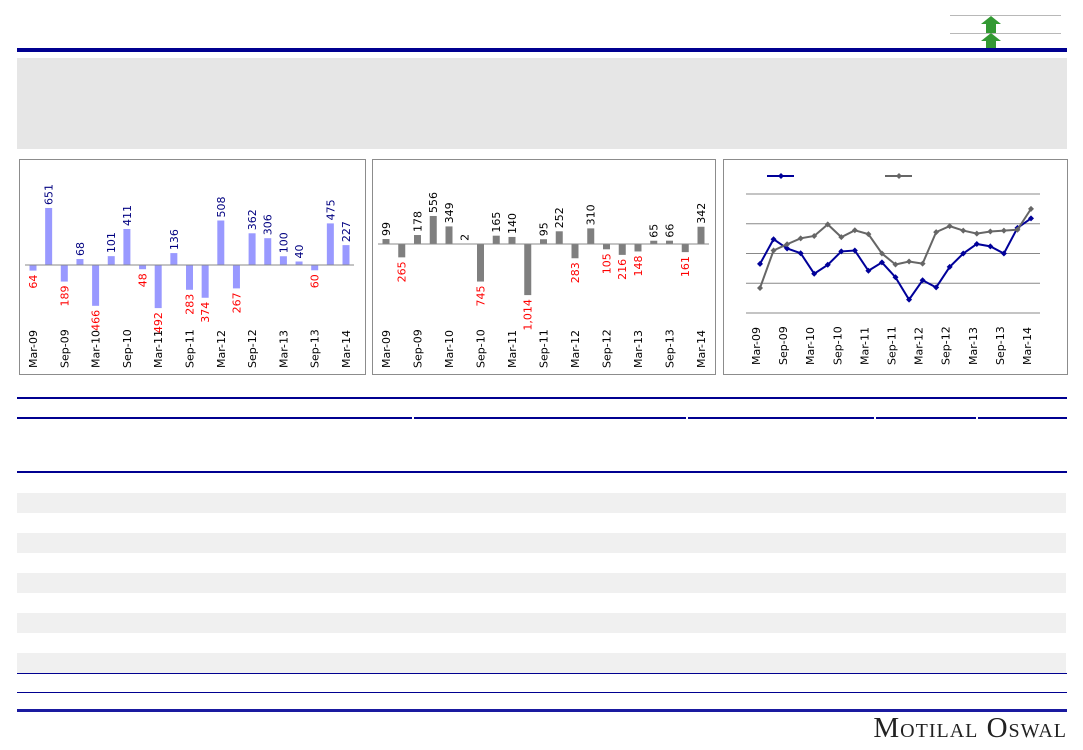 Image resolution: width=1083 pixels, height=750 pixels. I want to click on data-label: 65, so click(654, 231).